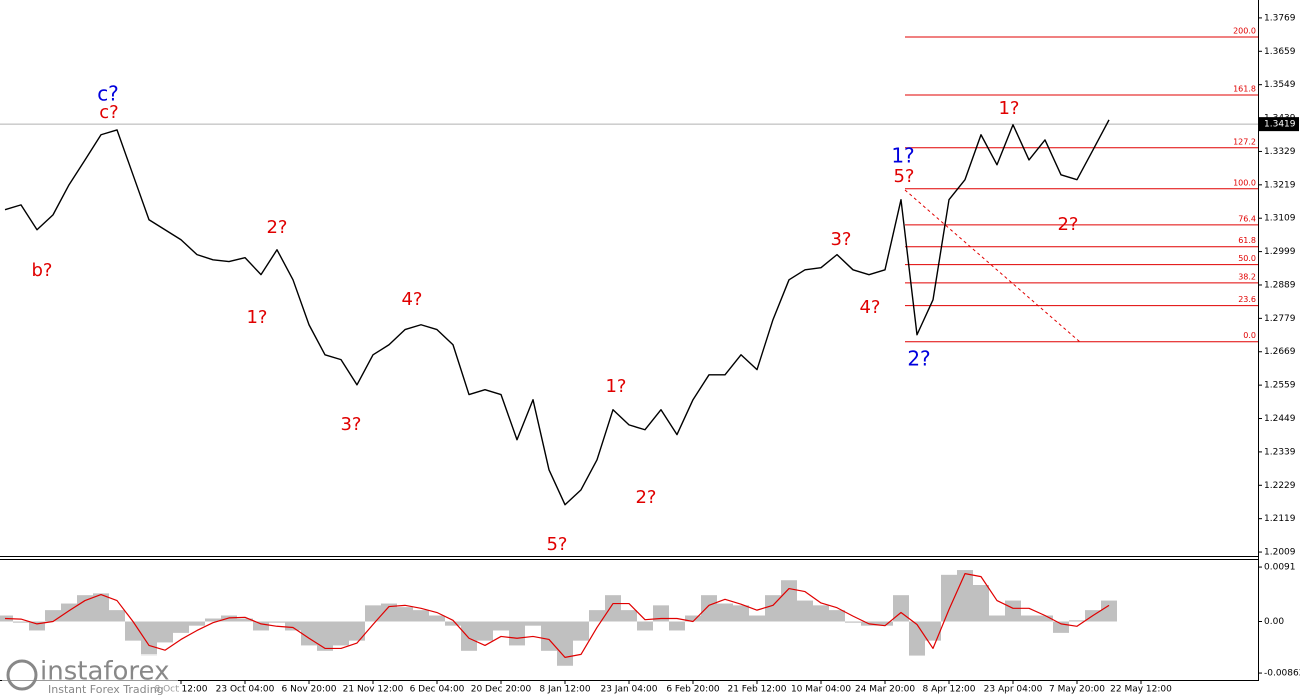  What do you see at coordinates (565, 690) in the screenshot?
I see `x-tick-label: 8 Jan 12:00` at bounding box center [565, 690].